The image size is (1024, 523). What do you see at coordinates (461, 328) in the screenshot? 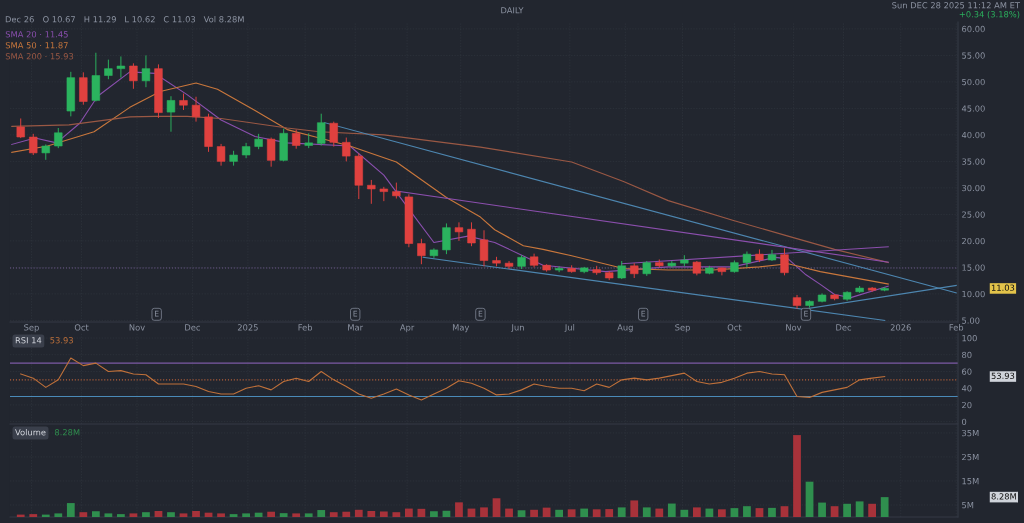
I see `x-tick-label: May` at bounding box center [461, 328].